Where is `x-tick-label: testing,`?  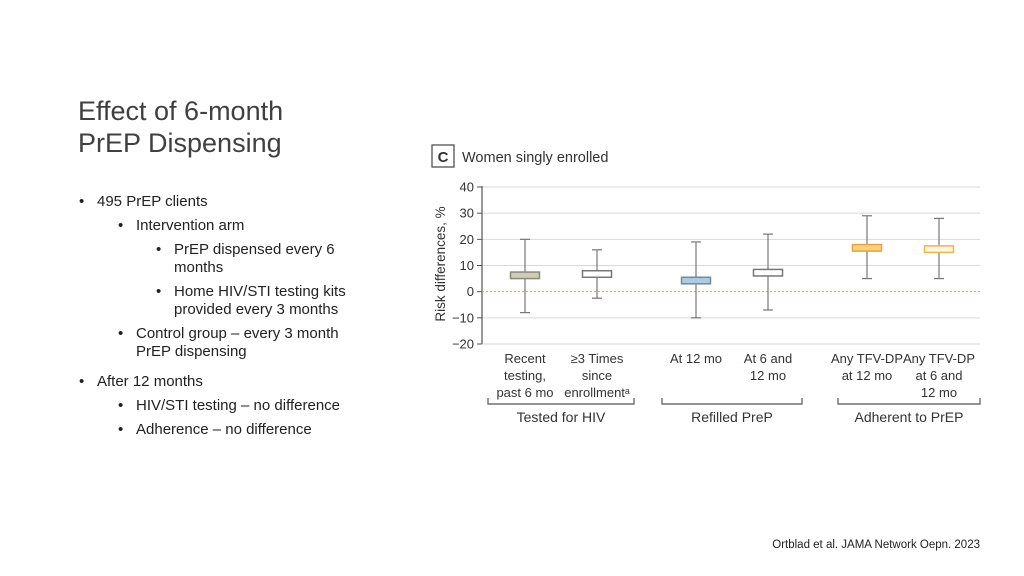
x-tick-label: testing, is located at coordinates (525, 375).